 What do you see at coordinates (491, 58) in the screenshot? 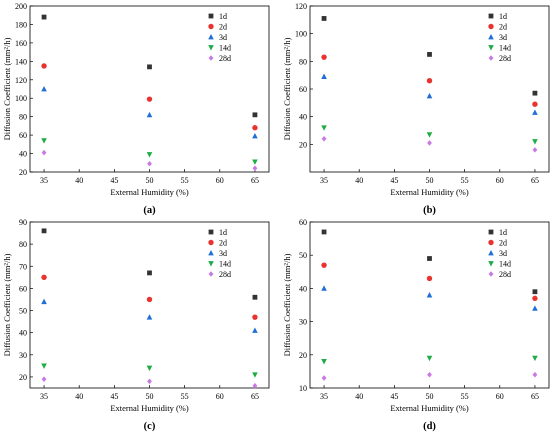
I see `legend-marker-28d` at bounding box center [491, 58].